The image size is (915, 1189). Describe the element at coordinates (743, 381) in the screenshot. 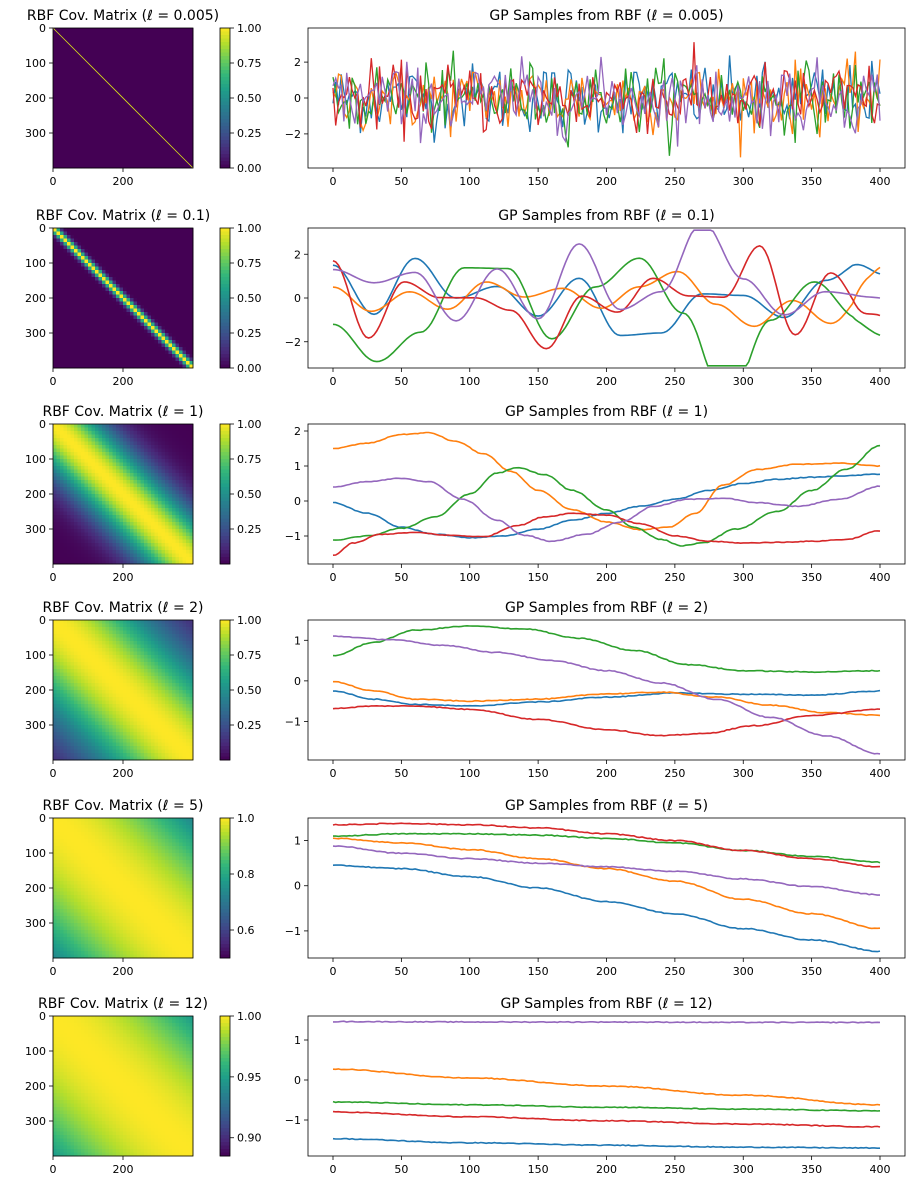

I see `x-tick-label: 300` at that location.